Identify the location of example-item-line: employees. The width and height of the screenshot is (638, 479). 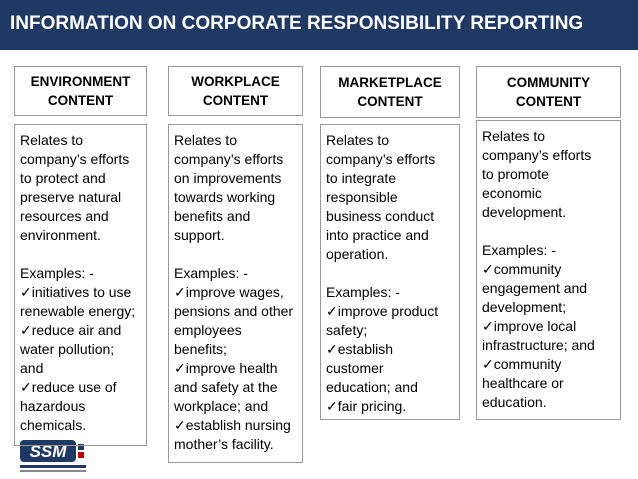
(208, 330).